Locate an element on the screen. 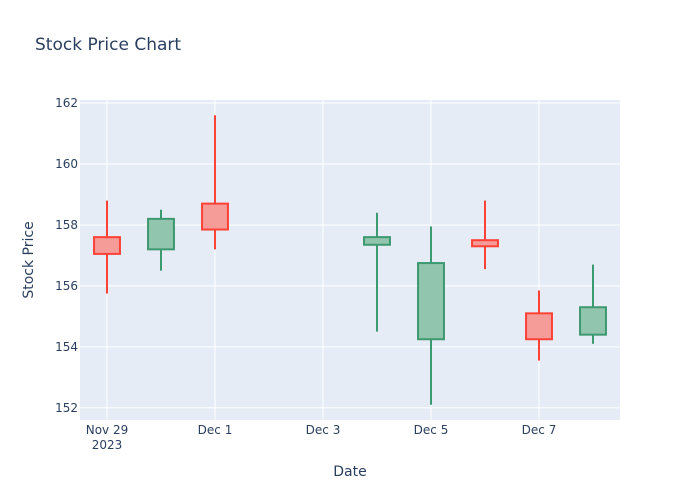 The width and height of the screenshot is (700, 500). x-tick-label: Dec 5 is located at coordinates (431, 430).